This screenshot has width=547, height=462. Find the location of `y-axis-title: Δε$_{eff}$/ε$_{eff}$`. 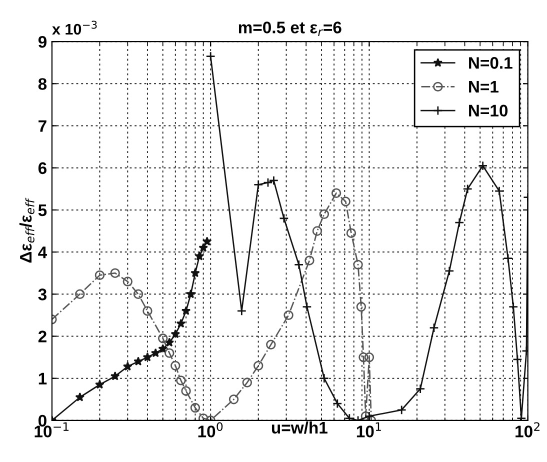

y-axis-title: Δε$_{eff}$/ε$_{eff}$ is located at coordinates (26, 230).